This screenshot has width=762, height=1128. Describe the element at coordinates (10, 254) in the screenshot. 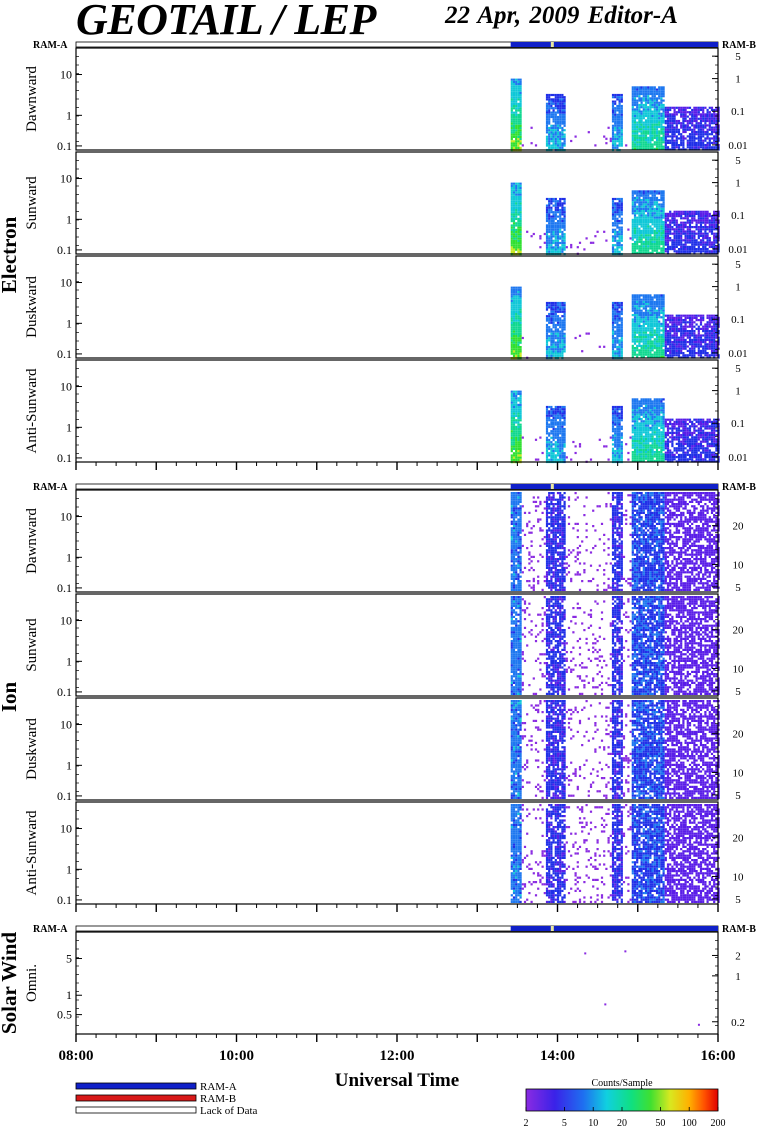

I see `group-label-electron: Electron` at that location.